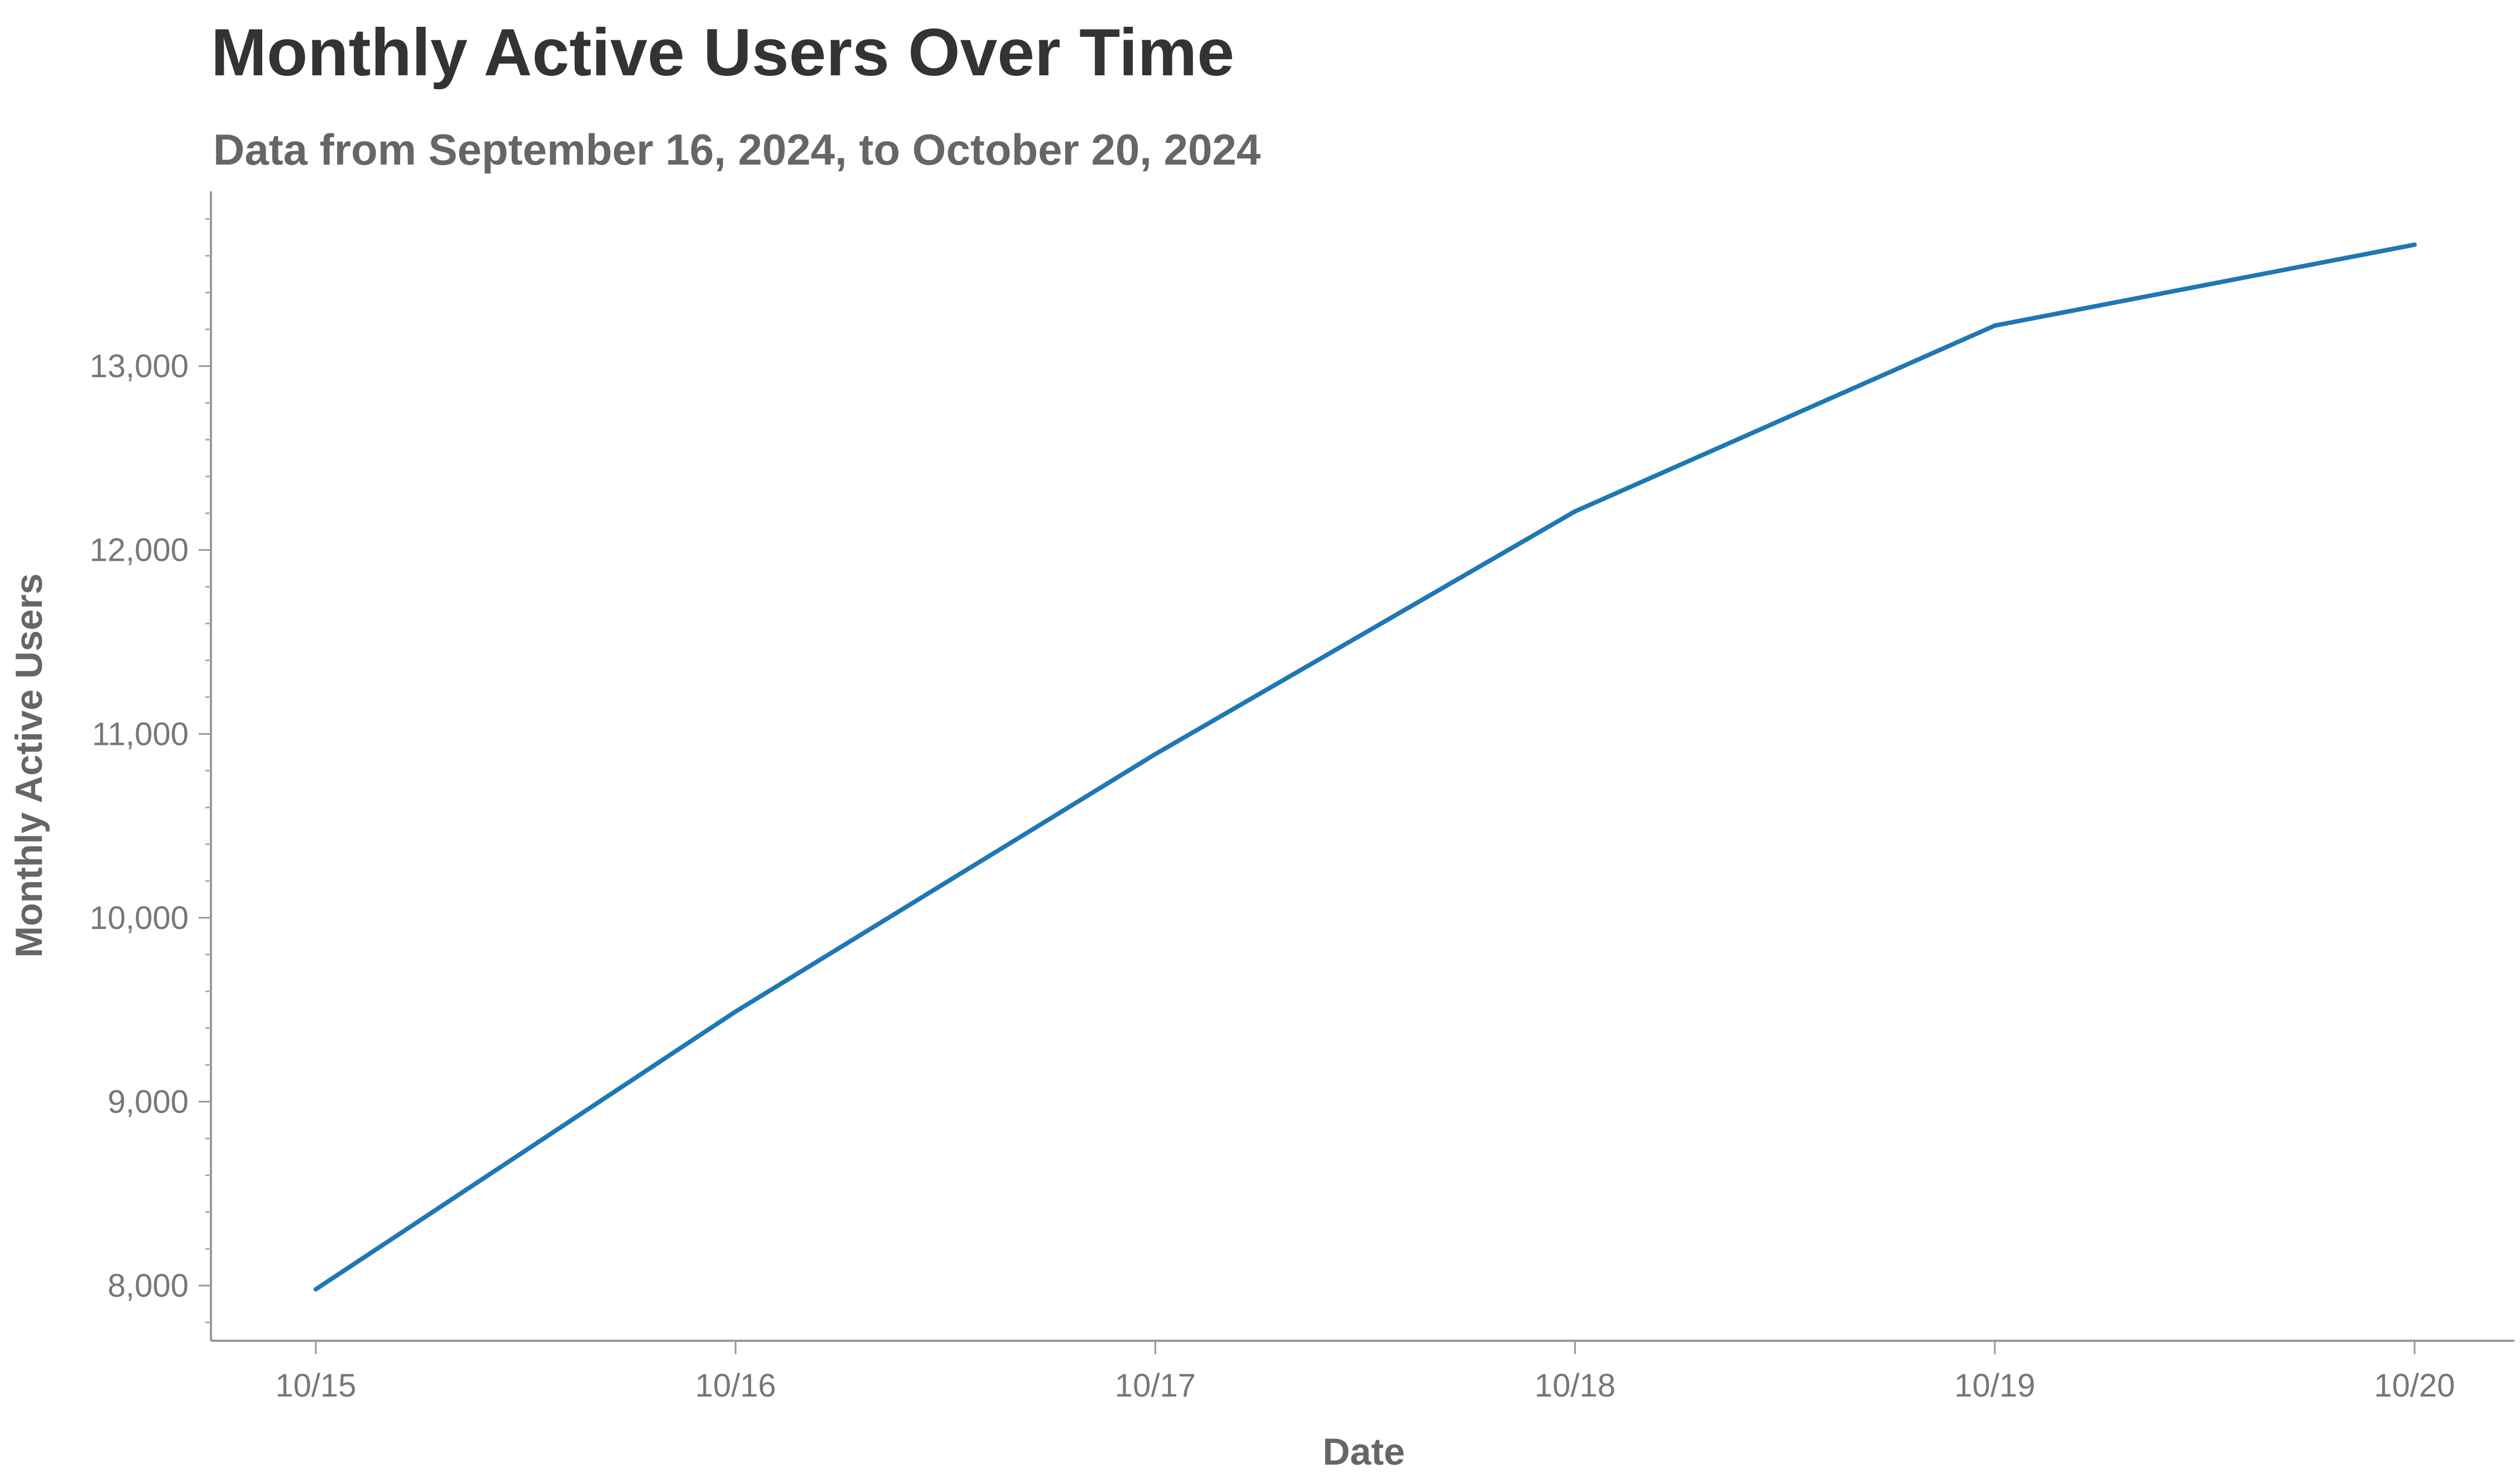  What do you see at coordinates (1156, 1386) in the screenshot?
I see `x-tick-label: 10/17` at bounding box center [1156, 1386].